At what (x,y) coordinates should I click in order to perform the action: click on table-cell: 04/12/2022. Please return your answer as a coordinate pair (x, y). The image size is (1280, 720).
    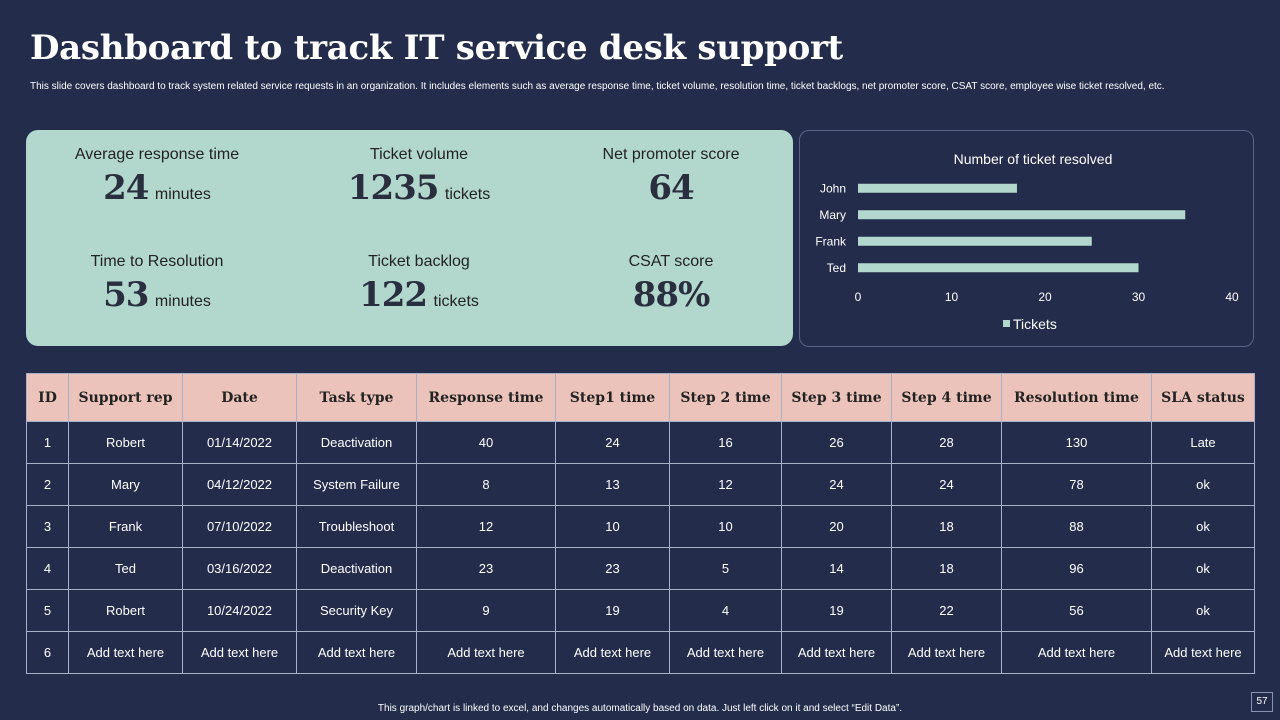
    Looking at the image, I should click on (239, 484).